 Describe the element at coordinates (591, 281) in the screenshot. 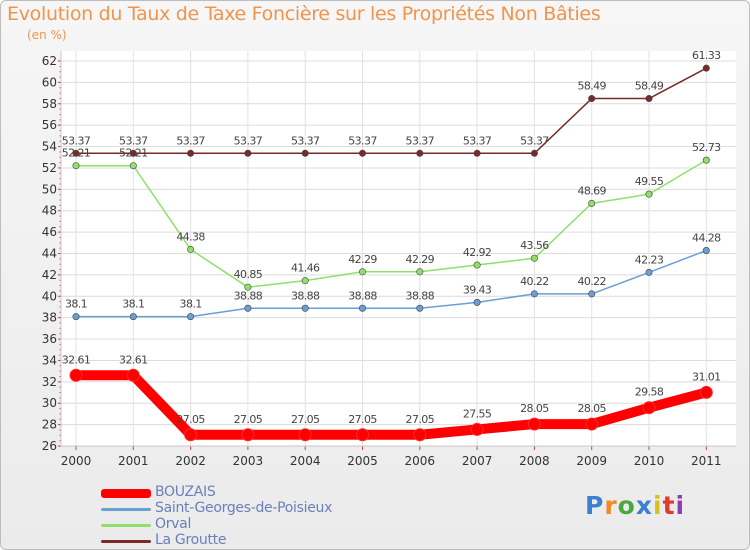

I see `data-label: 40.22` at that location.